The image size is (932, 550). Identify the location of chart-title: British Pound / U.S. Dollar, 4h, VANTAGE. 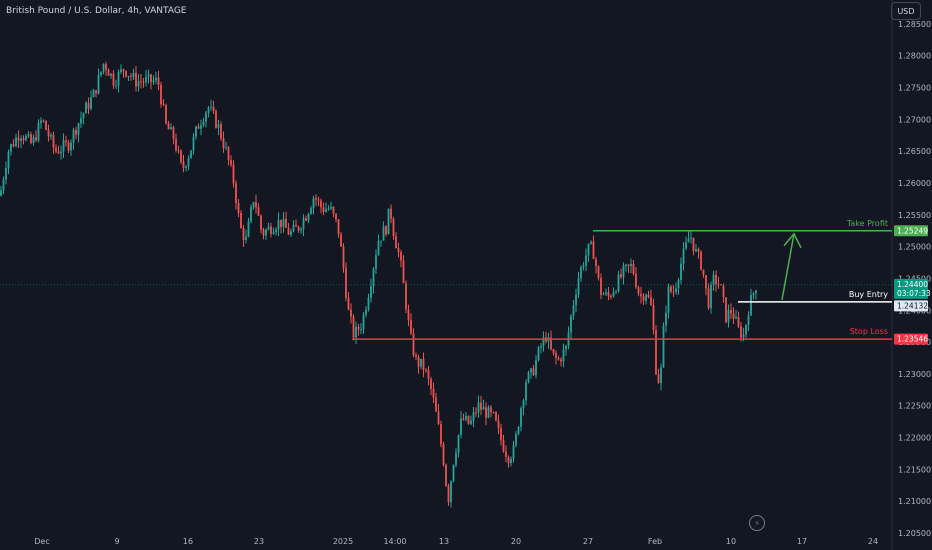
(96, 11).